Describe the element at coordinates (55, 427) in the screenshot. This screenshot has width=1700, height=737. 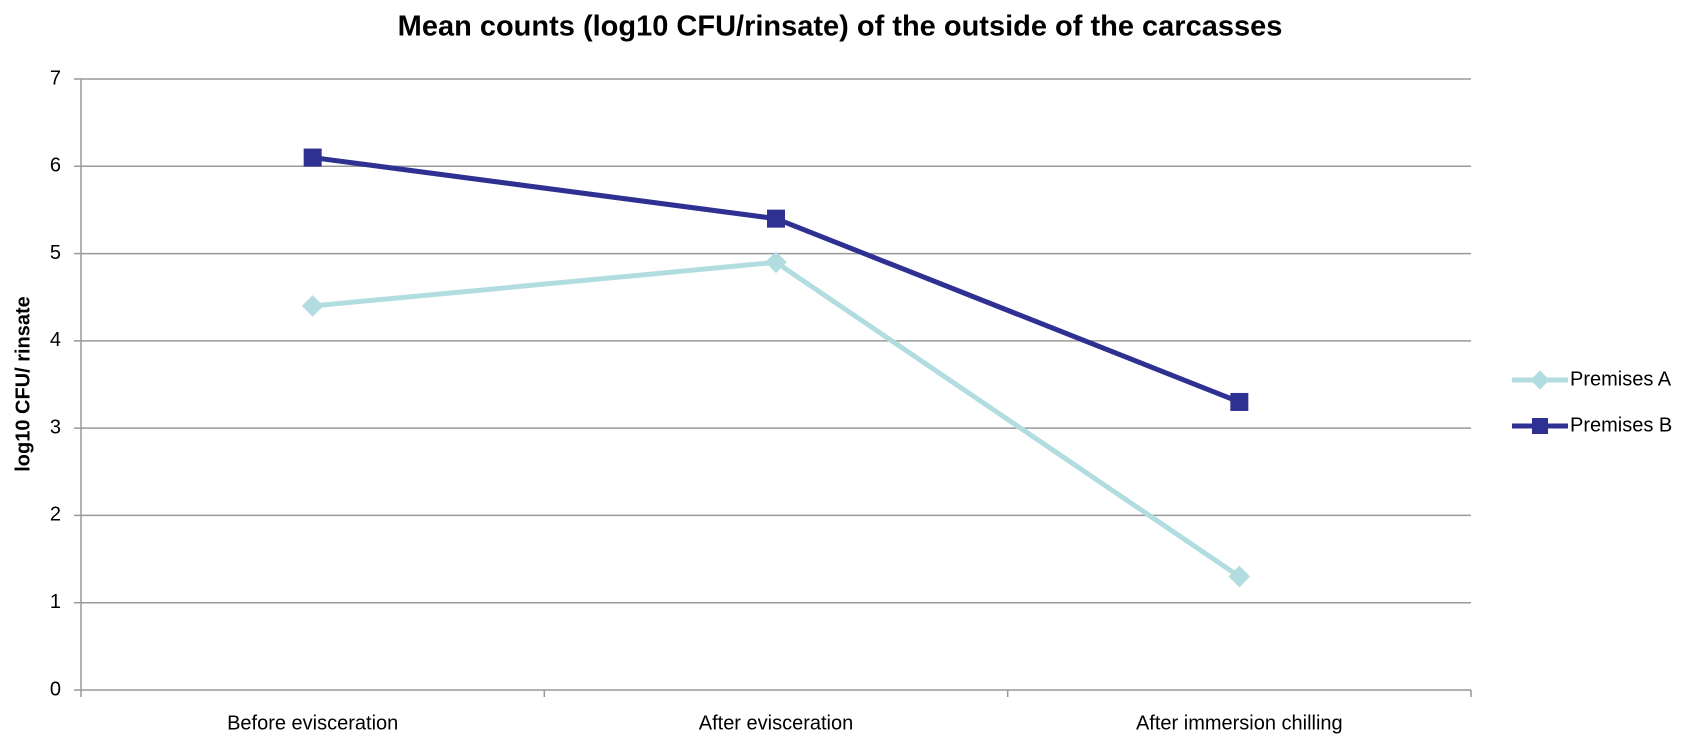
I see `y-tick-label: 3` at that location.